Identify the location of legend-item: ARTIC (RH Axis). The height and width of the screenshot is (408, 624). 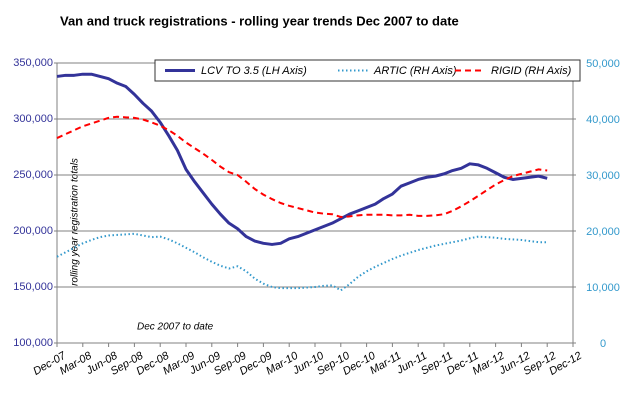
(397, 71).